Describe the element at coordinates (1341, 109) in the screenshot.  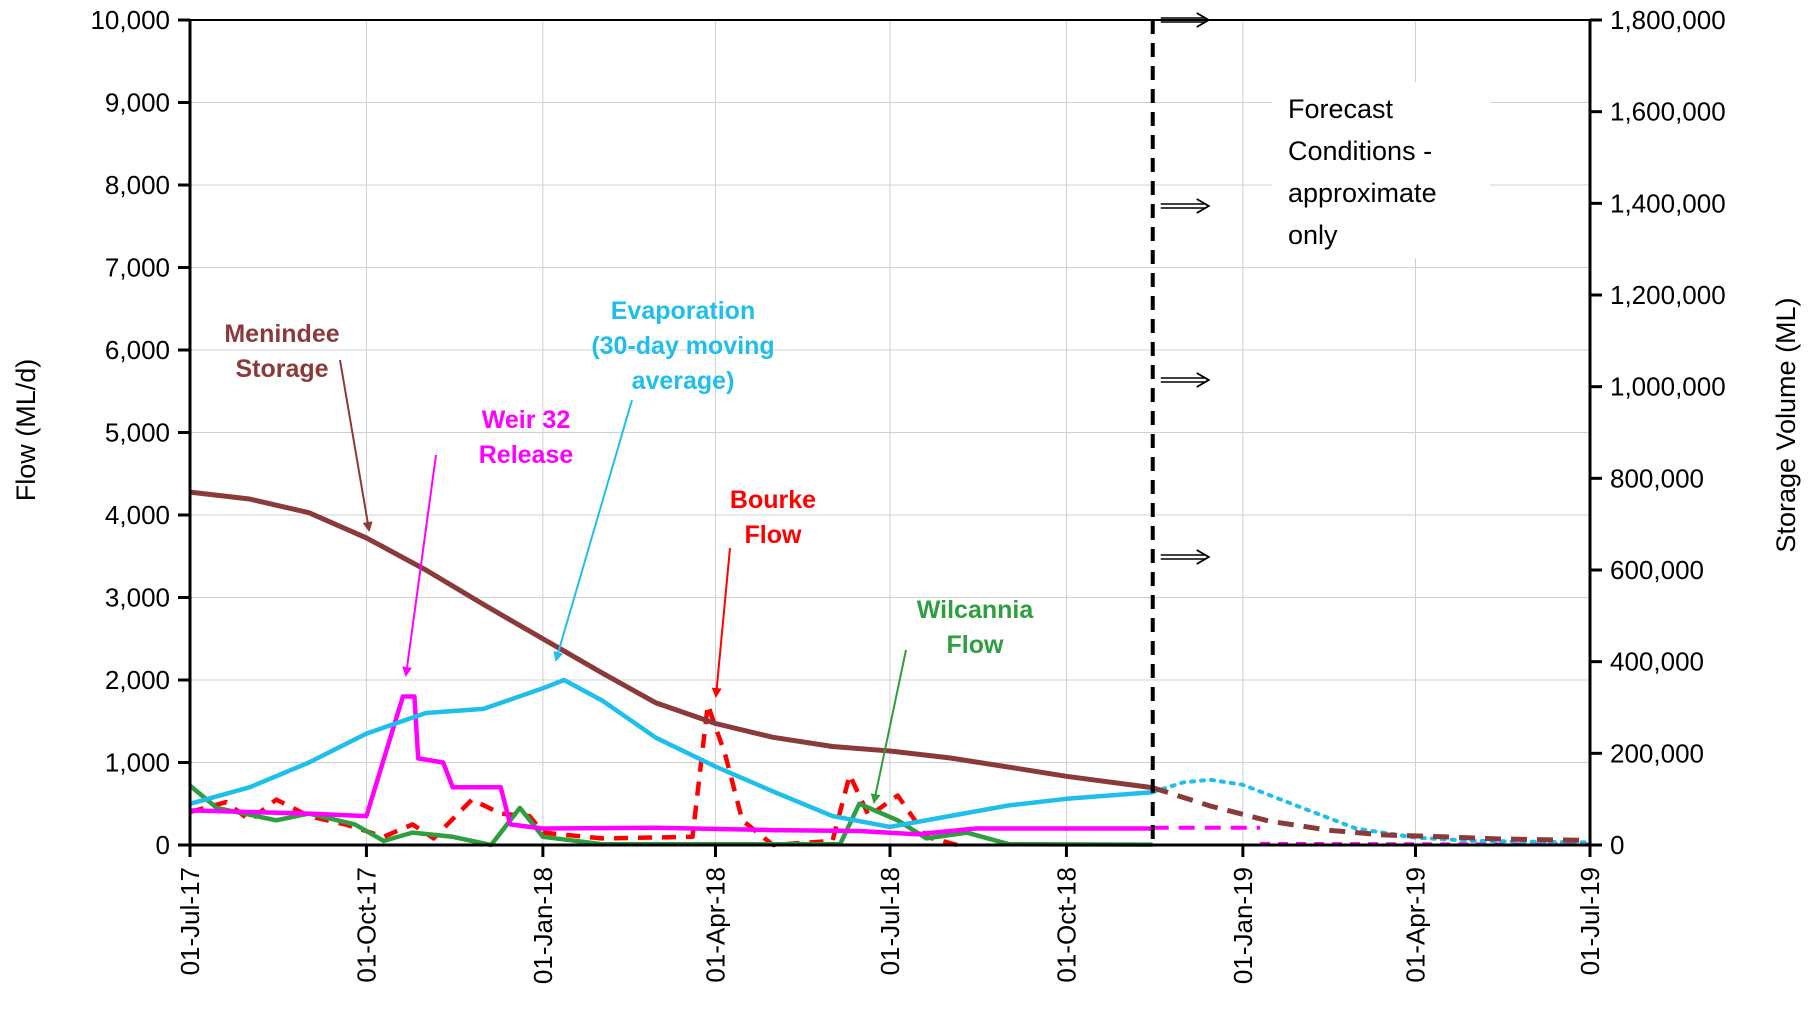
I see `forecast-note-line: Forecast` at that location.